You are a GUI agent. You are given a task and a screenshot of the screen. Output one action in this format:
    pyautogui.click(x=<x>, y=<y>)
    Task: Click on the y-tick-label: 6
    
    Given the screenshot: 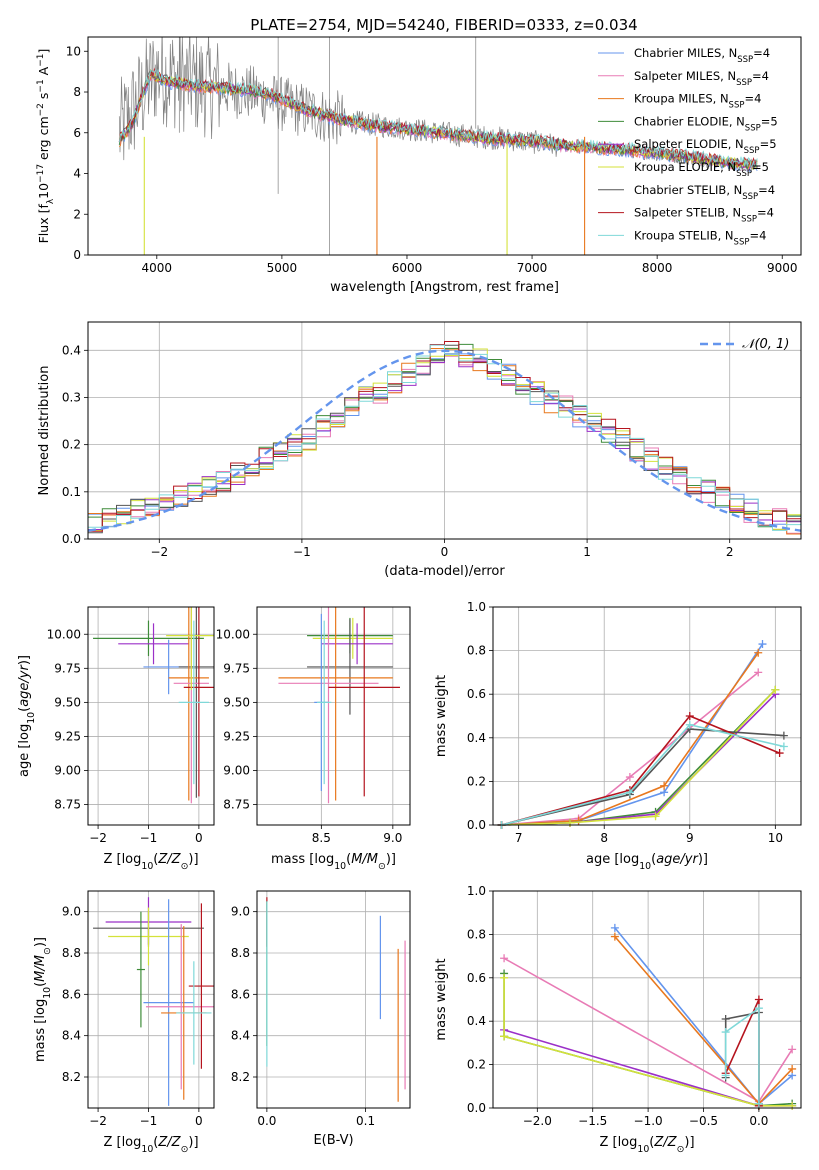 What is the action you would take?
    pyautogui.click(x=77, y=133)
    